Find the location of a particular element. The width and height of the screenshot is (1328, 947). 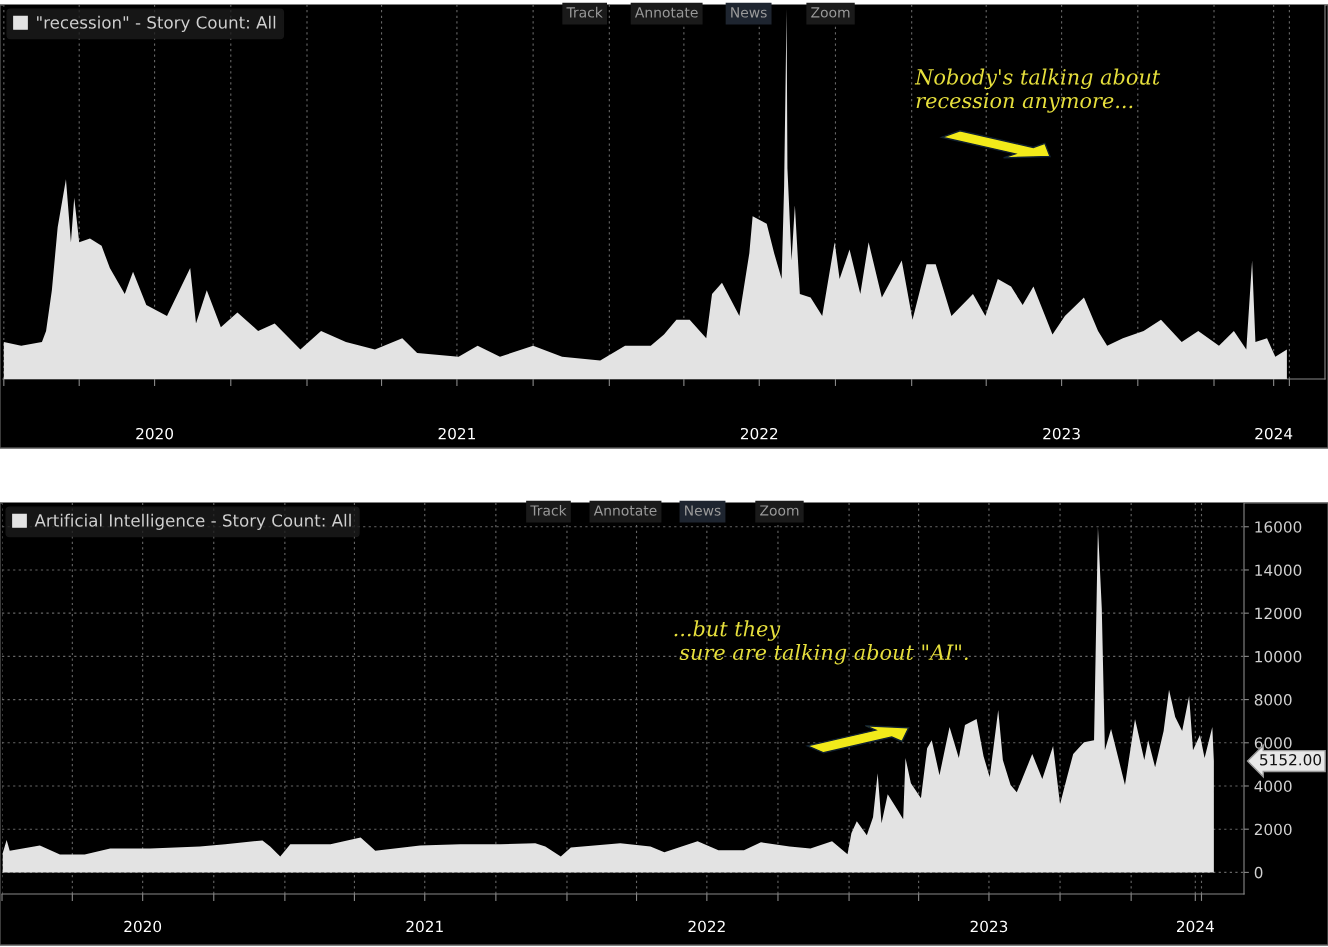

y-tick-label: 6000 is located at coordinates (1273, 743).